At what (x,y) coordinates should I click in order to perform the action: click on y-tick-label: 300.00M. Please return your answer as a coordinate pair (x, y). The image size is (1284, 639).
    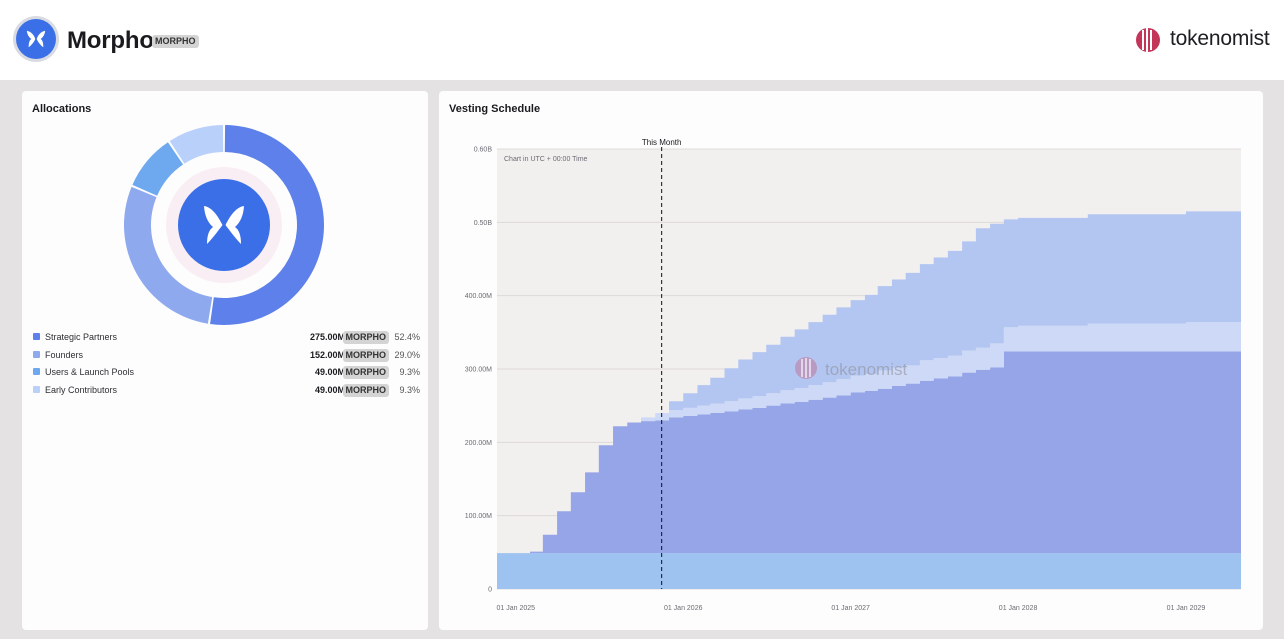
    Looking at the image, I should click on (478, 370).